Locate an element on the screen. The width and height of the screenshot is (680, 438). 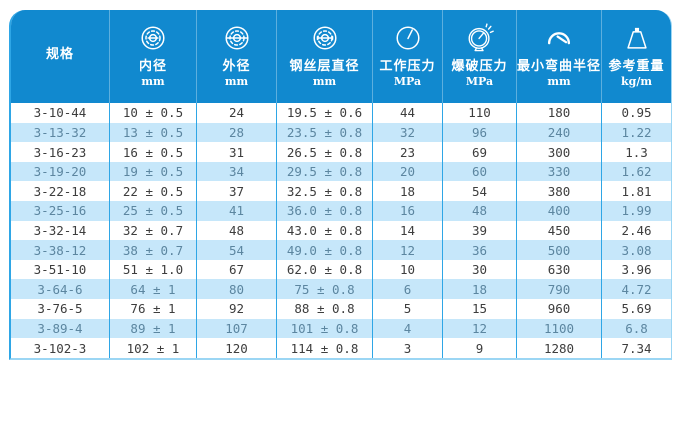
header-cell-6: 爆破压力 MPa is located at coordinates (480, 56).